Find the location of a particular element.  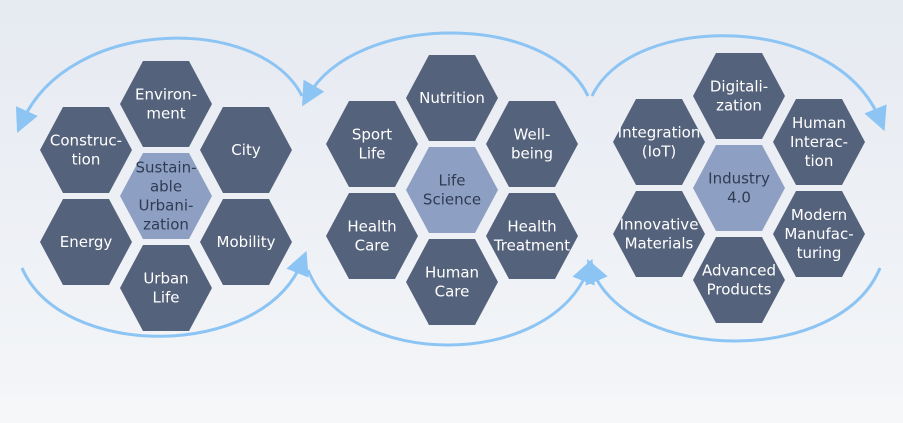

cluster-1-hexagon-6-shape is located at coordinates (86, 150).